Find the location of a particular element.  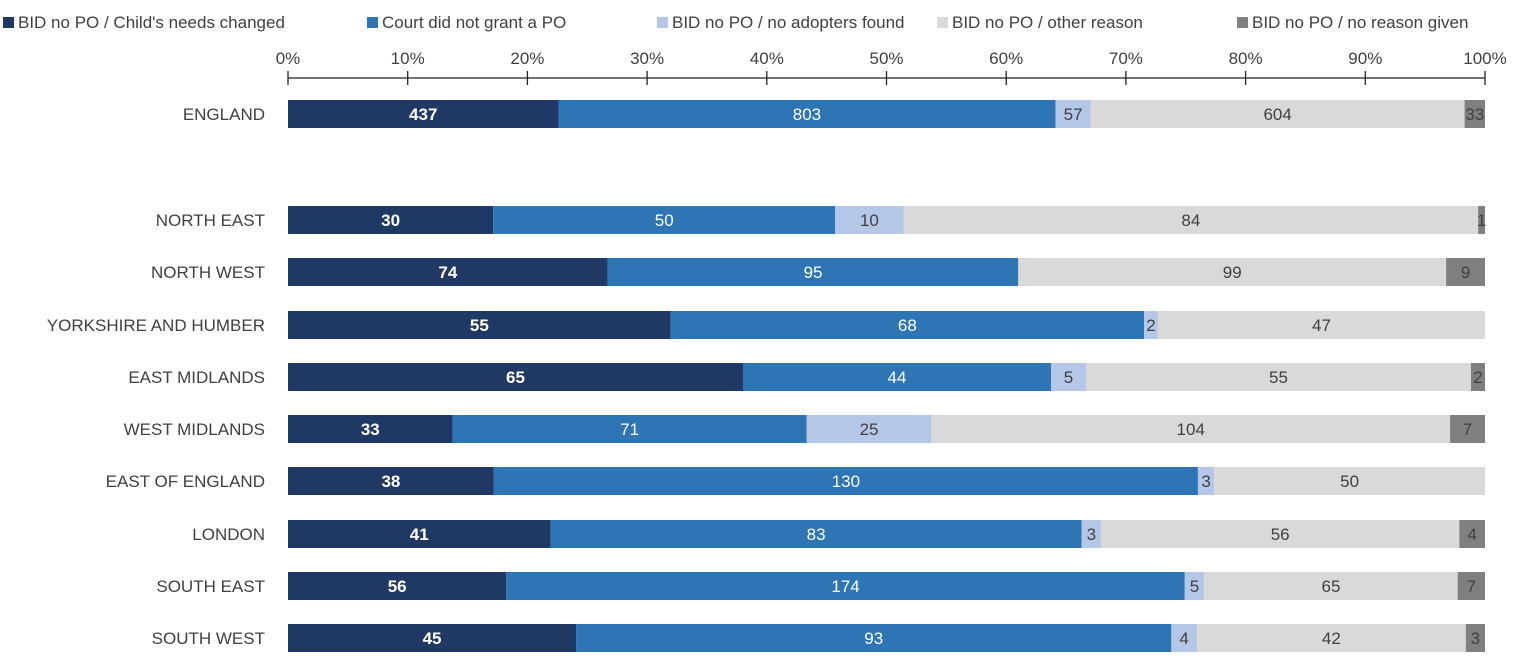

data-label: 47 is located at coordinates (1321, 325).